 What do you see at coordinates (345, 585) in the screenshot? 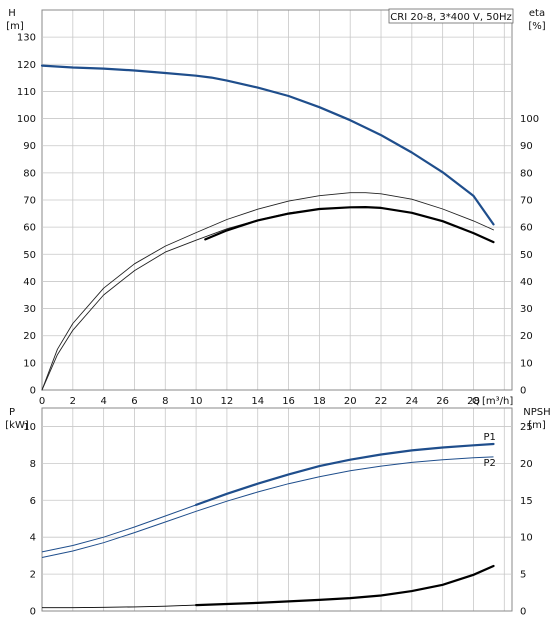
I see `npsh-curve` at bounding box center [345, 585].